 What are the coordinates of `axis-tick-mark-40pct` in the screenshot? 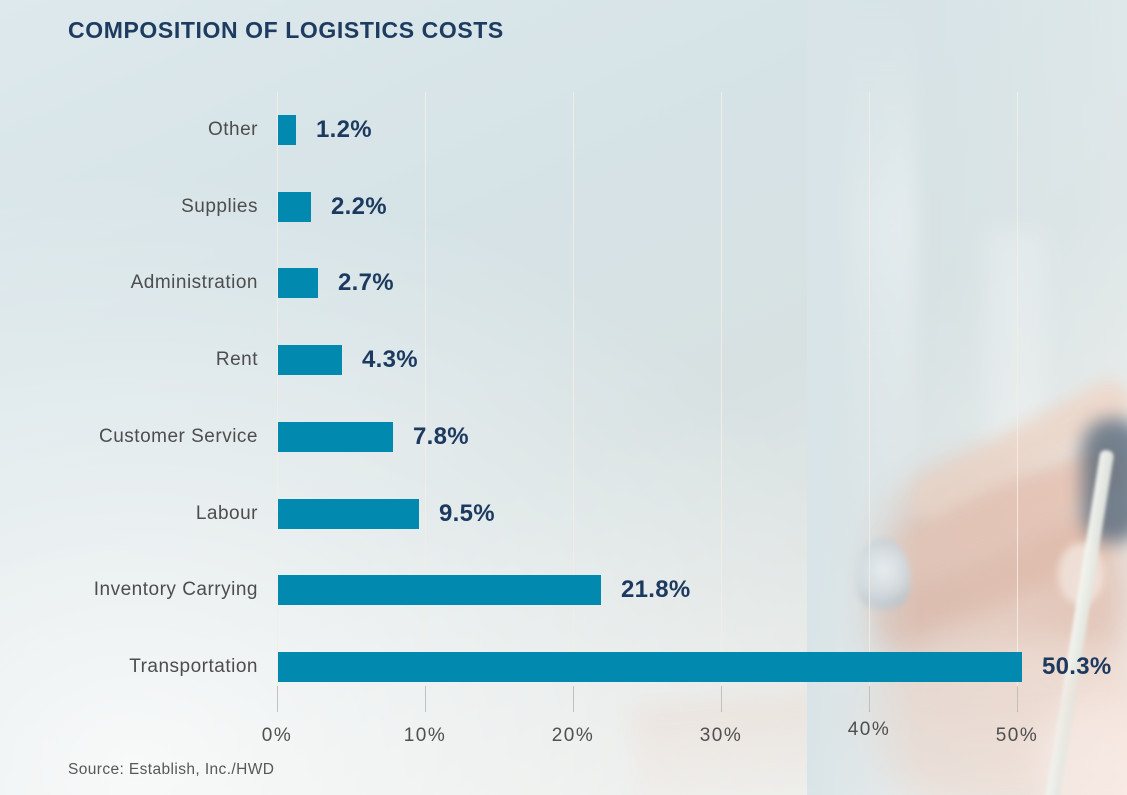 It's located at (869, 699).